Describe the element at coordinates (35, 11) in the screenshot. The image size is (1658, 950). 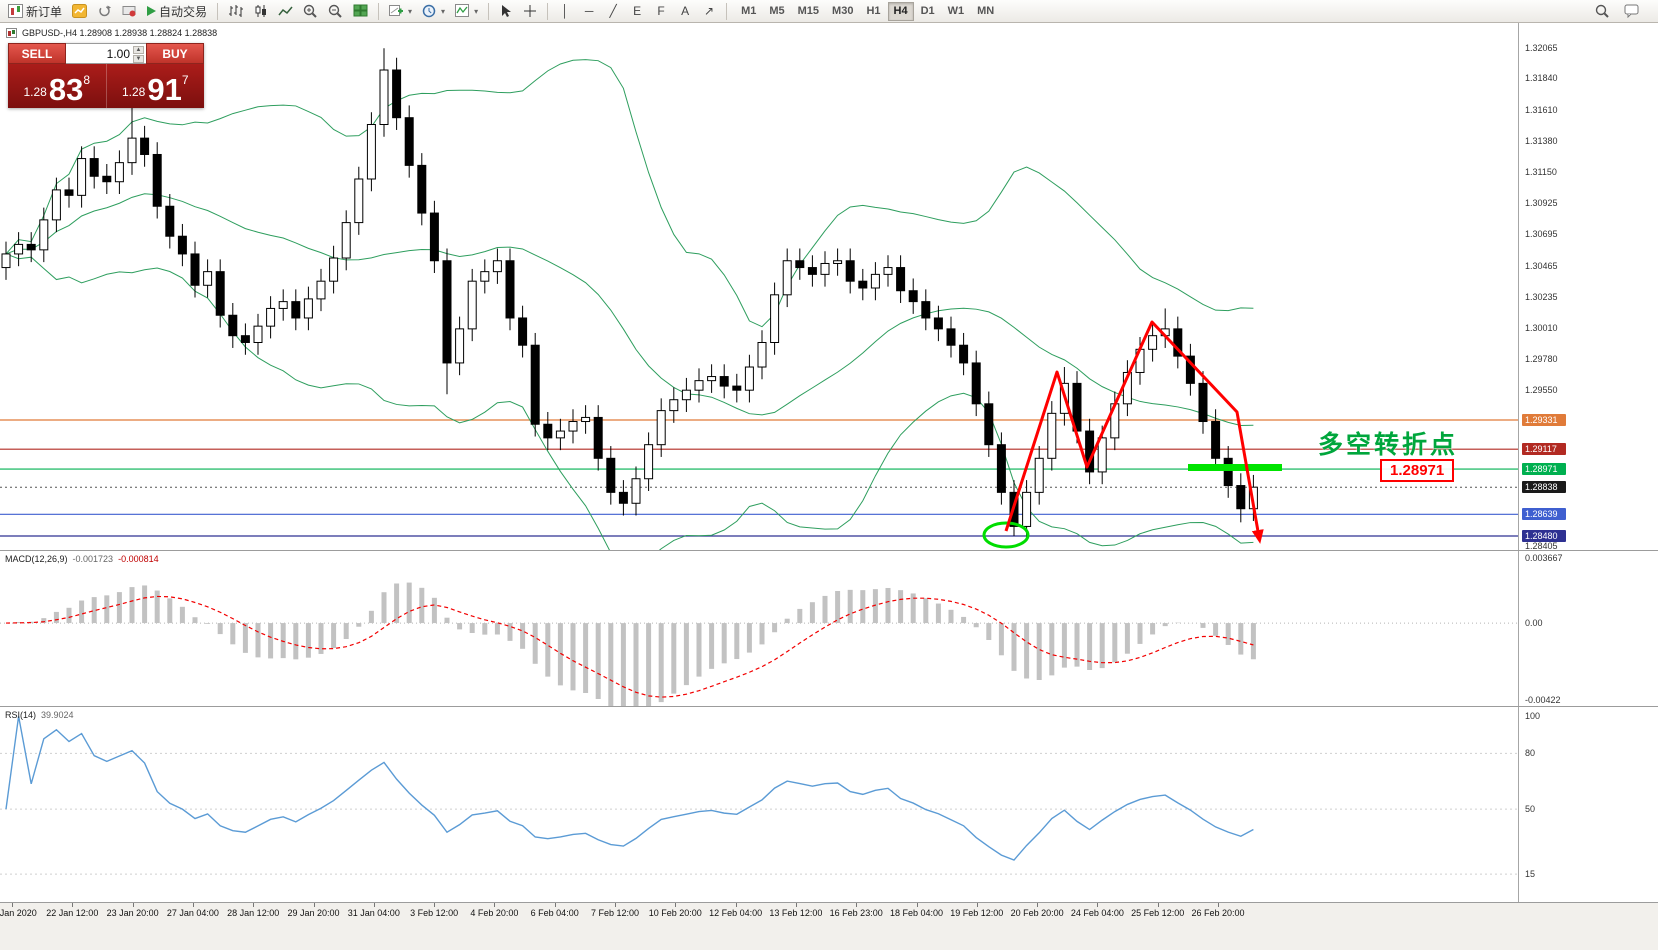
I see `new-order-button: 新订单` at that location.